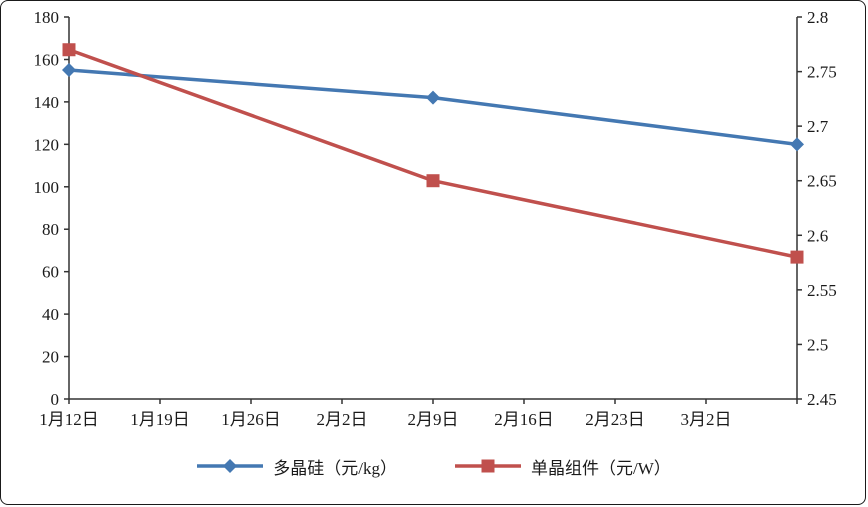 This screenshot has width=868, height=507. Describe the element at coordinates (47, 17) in the screenshot. I see `svg-text: 180` at that location.